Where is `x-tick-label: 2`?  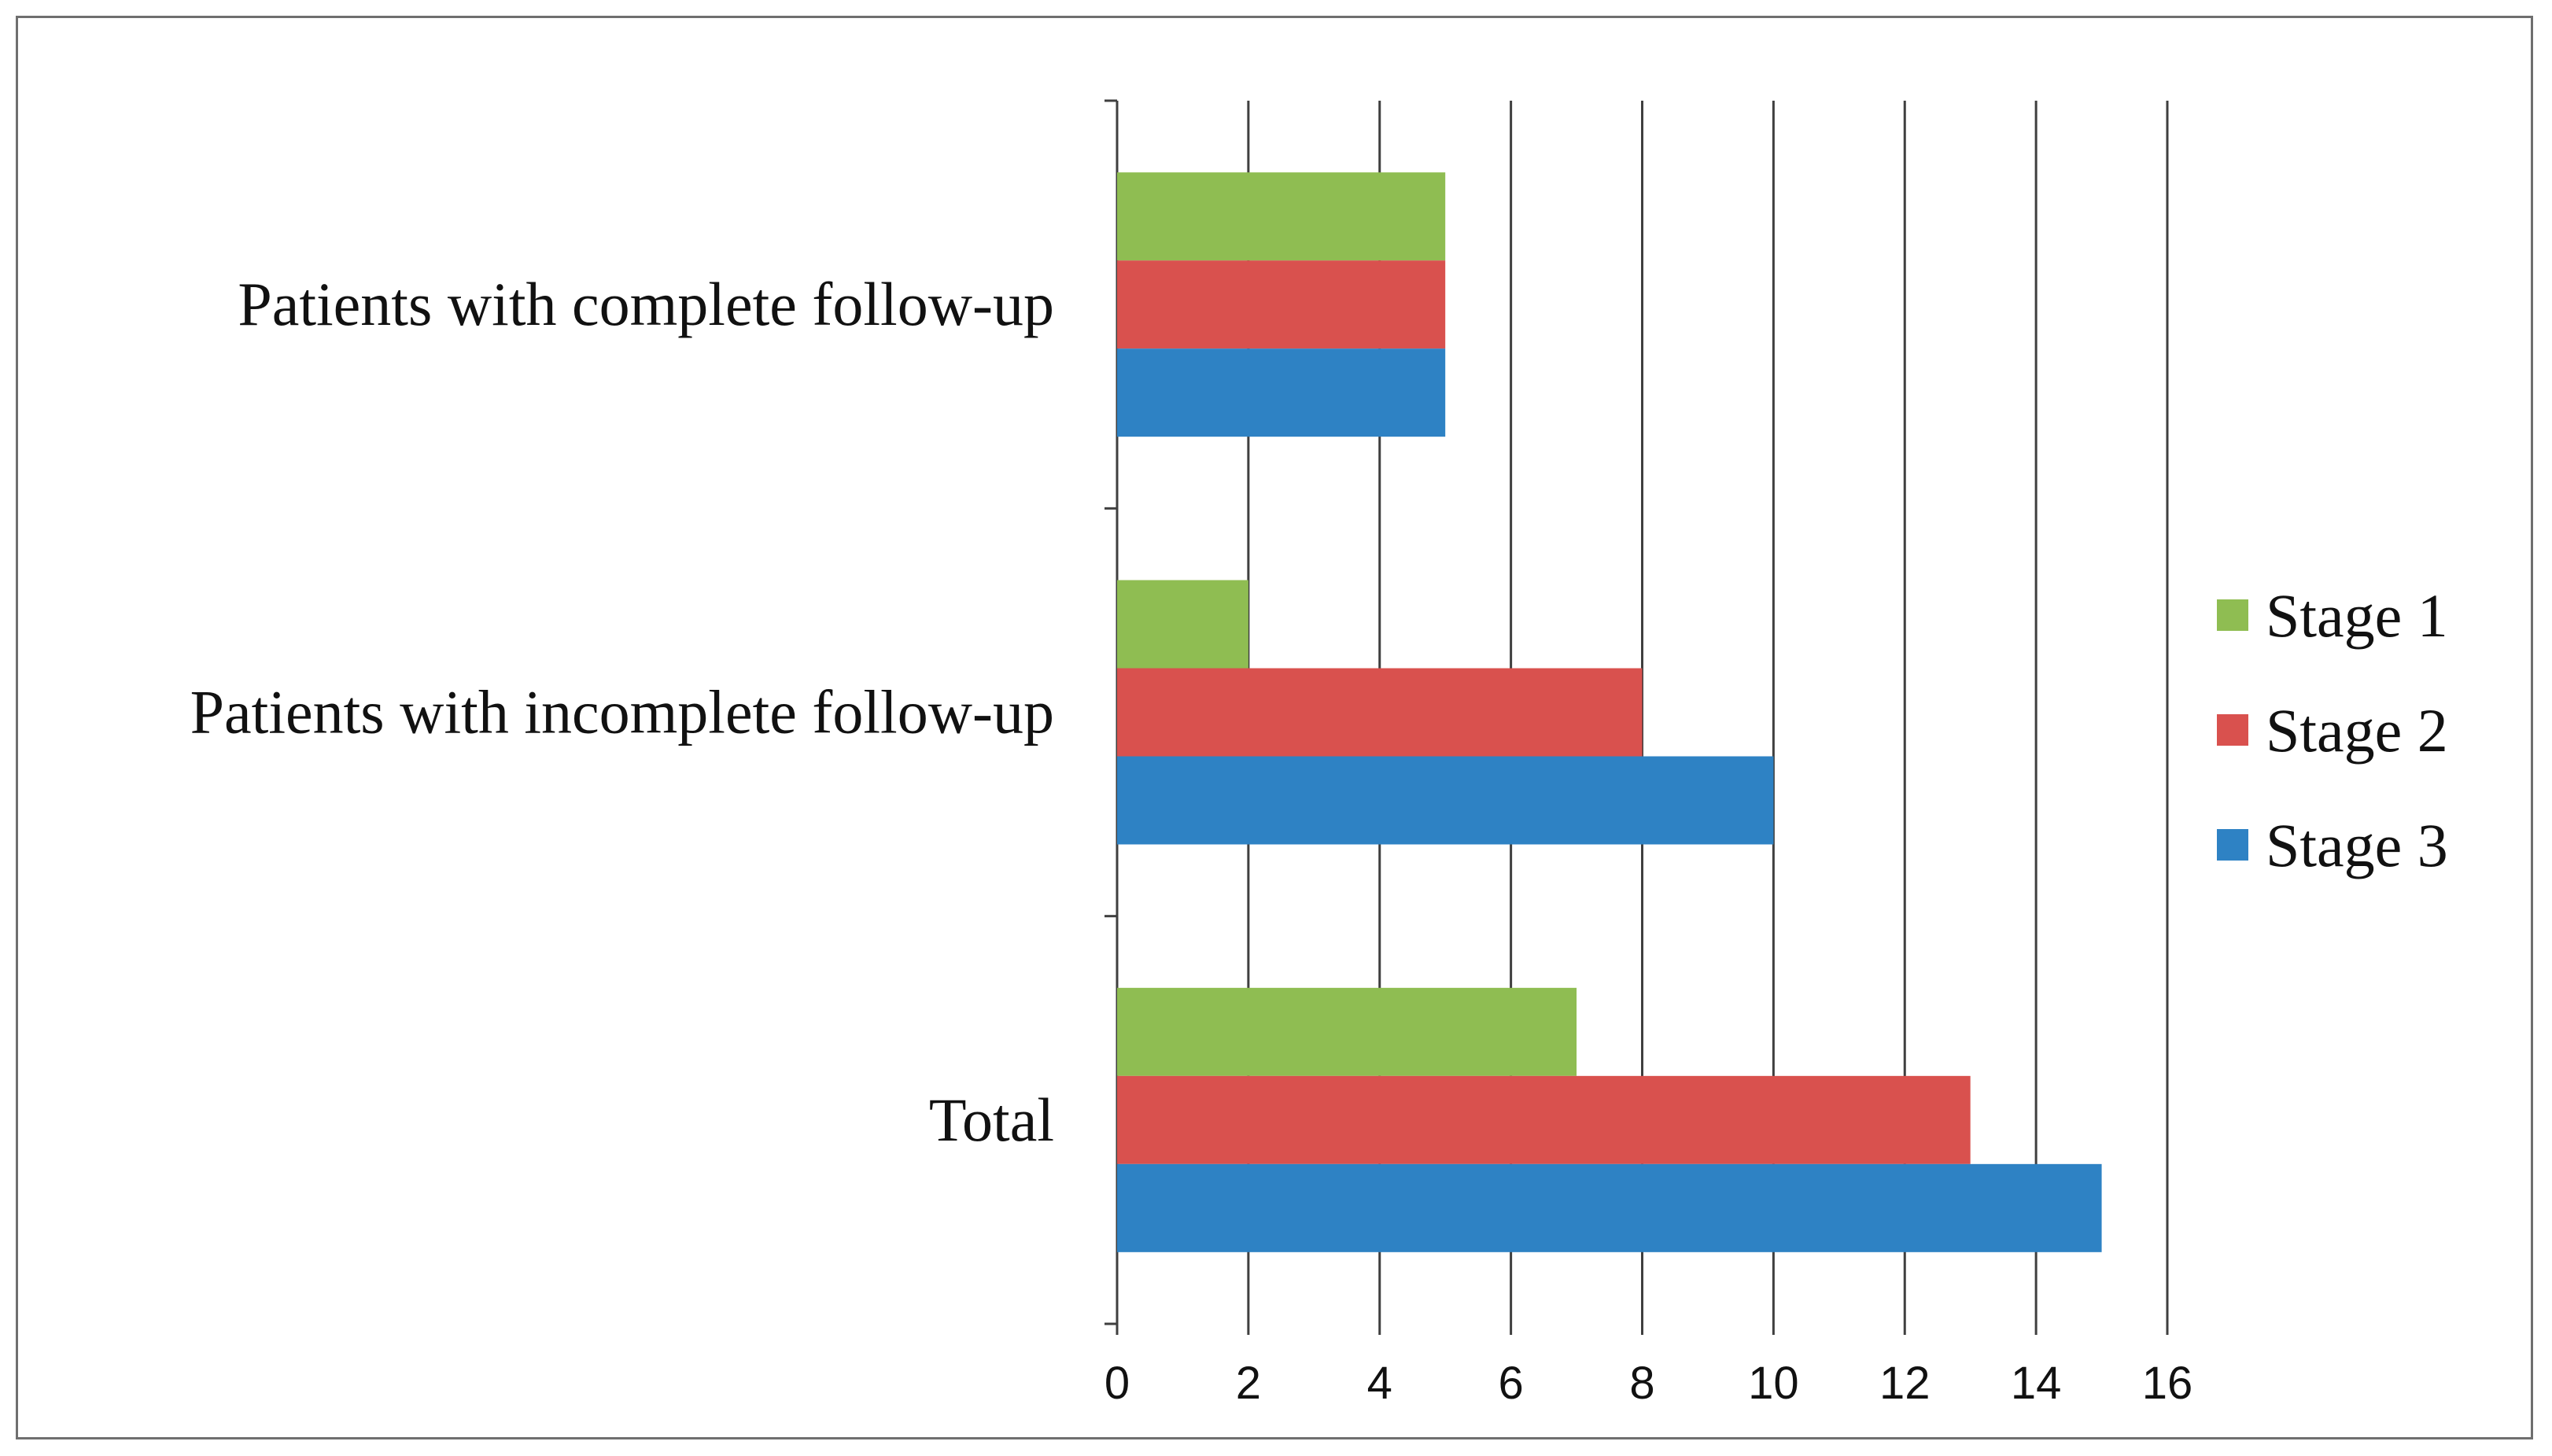 x-tick-label: 2 is located at coordinates (1248, 1383).